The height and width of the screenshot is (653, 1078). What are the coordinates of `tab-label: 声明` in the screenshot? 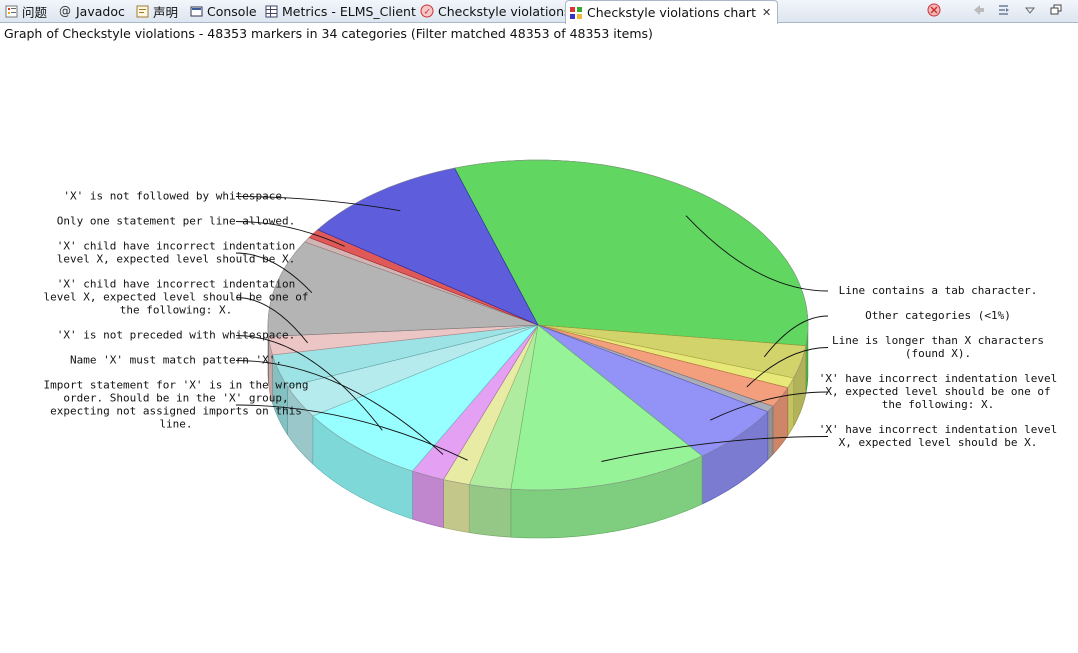 It's located at (166, 12).